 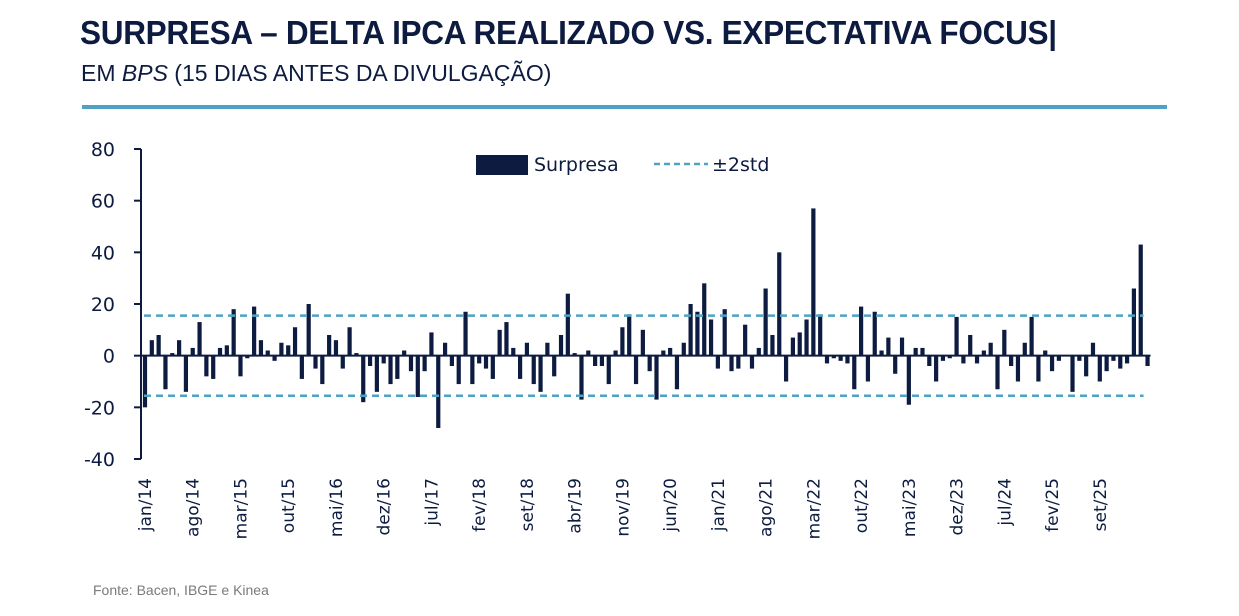 What do you see at coordinates (502, 165) in the screenshot?
I see `legend-swatch-surpresa` at bounding box center [502, 165].